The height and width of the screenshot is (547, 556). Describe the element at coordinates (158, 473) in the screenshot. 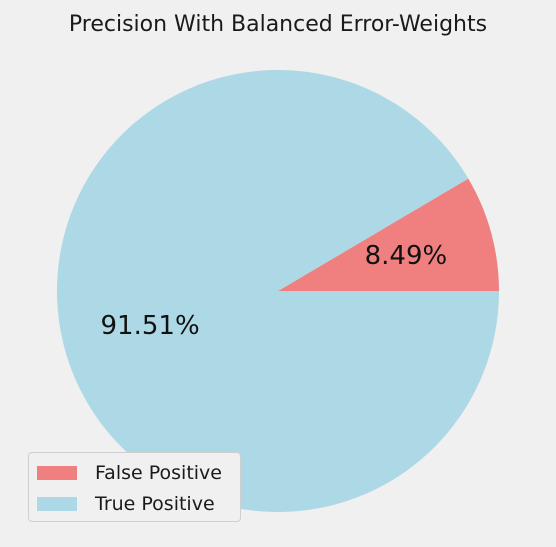

I see `legend-label-false-positive: False Positive` at that location.